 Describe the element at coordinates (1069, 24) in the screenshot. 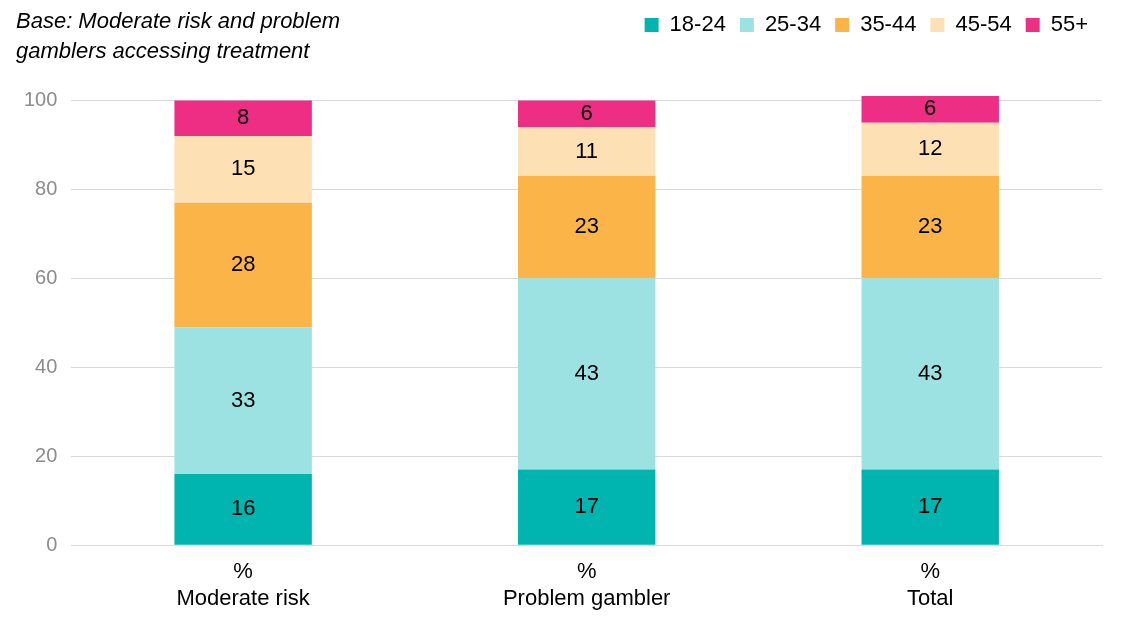

I see `legend-label: 55+` at that location.